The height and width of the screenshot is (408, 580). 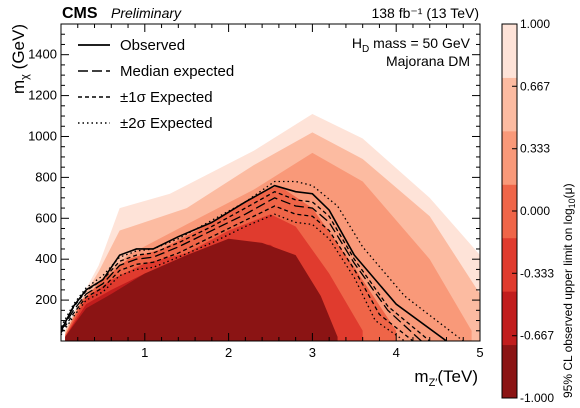 I want to click on lumi-label: 138 fb⁻¹ (13 TeV), so click(x=425, y=13).